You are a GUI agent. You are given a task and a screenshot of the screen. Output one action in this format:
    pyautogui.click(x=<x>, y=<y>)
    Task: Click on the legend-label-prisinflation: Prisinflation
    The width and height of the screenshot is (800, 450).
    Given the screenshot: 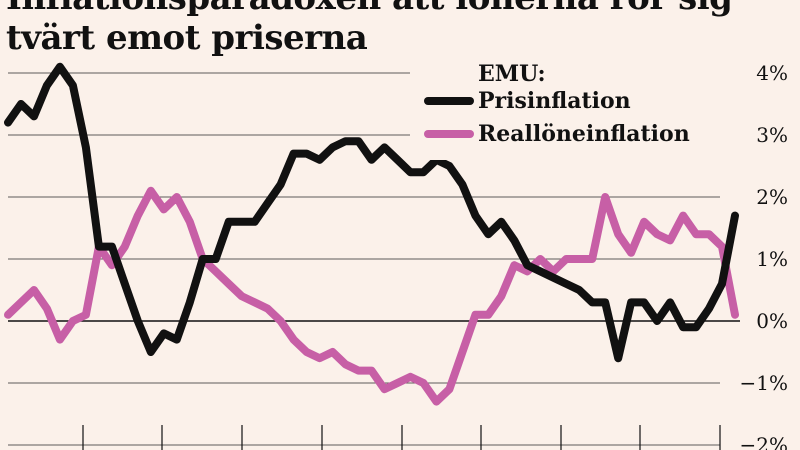 What is the action you would take?
    pyautogui.click(x=554, y=101)
    